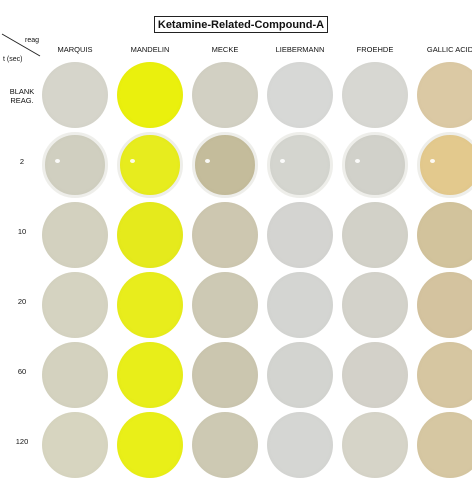 Image resolution: width=472 pixels, height=487 pixels. Describe the element at coordinates (22, 161) in the screenshot. I see `row-header-1: 2` at that location.